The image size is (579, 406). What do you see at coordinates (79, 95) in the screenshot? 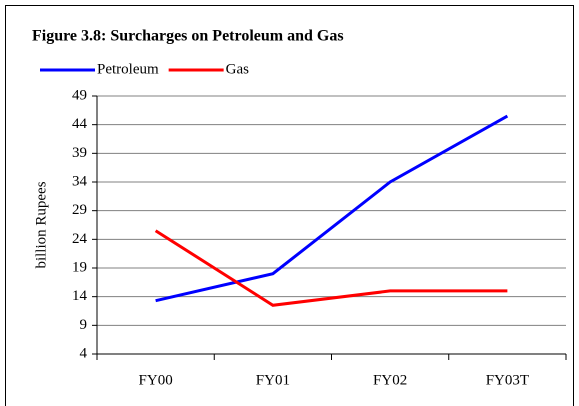
I see `y-tick-label: 49` at bounding box center [79, 95].